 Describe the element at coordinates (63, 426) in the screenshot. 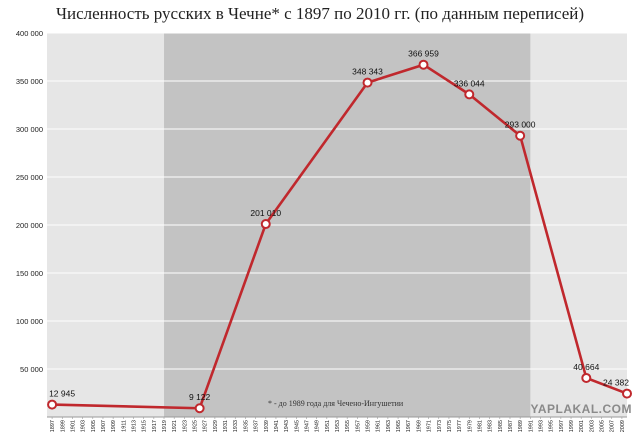

I see `x-tick-label: 1899` at that location.